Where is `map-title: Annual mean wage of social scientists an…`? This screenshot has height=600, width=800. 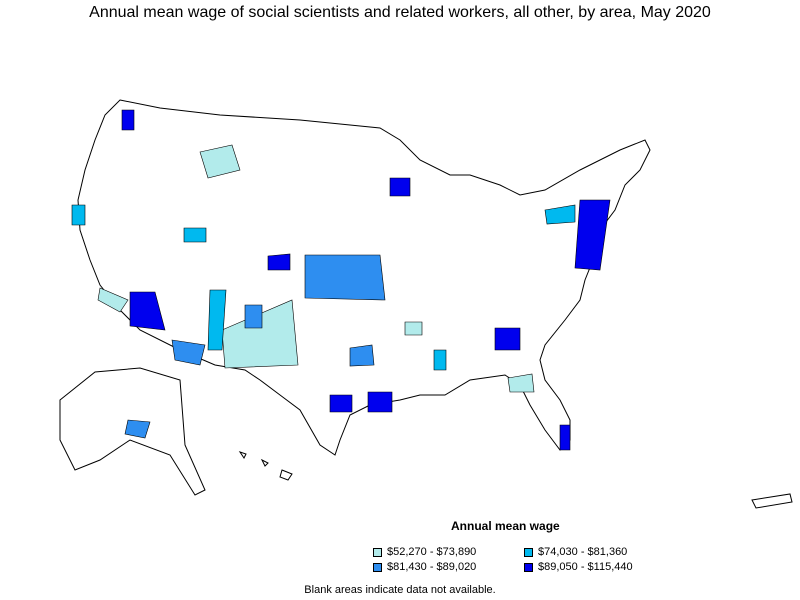 map-title: Annual mean wage of social scientists an… is located at coordinates (400, 12).